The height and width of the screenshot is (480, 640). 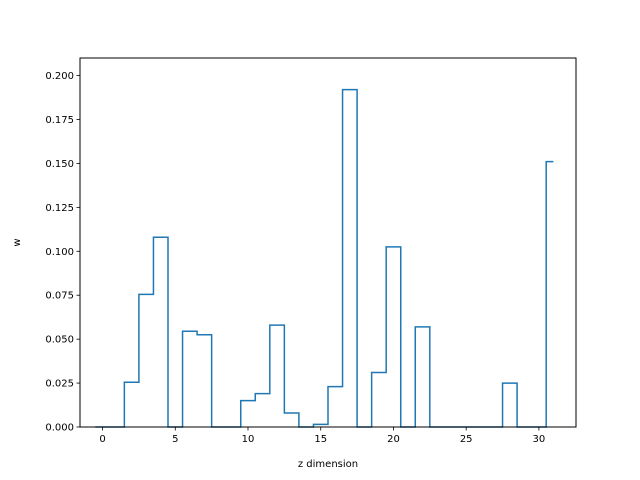 I want to click on y-tick-label: 0.150, so click(x=59, y=164).